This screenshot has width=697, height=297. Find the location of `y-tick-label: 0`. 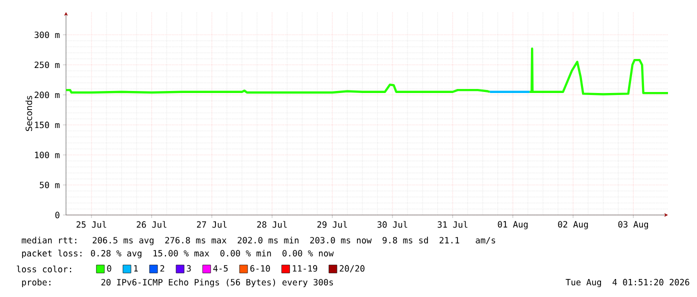

y-tick-label: 0 is located at coordinates (57, 215).